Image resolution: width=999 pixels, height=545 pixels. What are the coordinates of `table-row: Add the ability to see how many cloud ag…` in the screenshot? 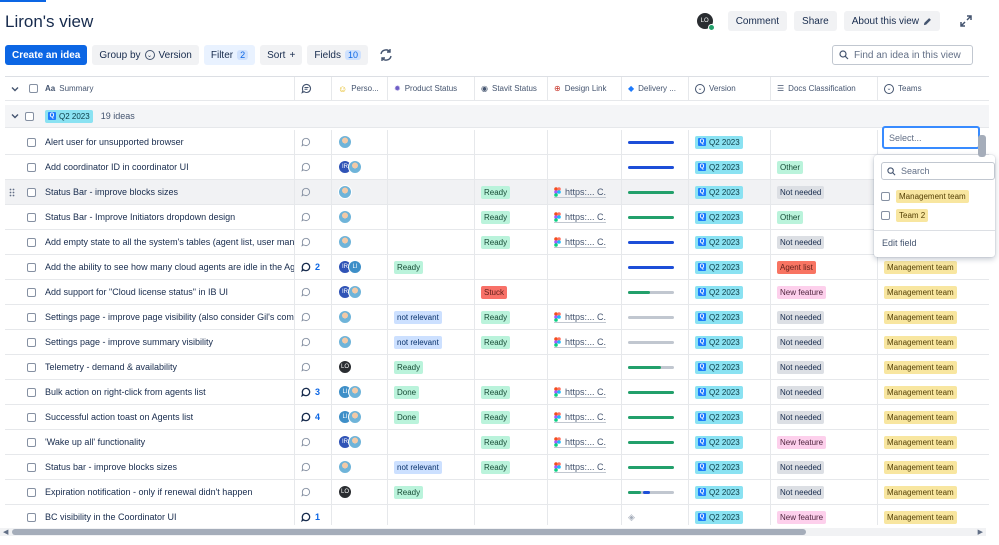 It's located at (497, 267).